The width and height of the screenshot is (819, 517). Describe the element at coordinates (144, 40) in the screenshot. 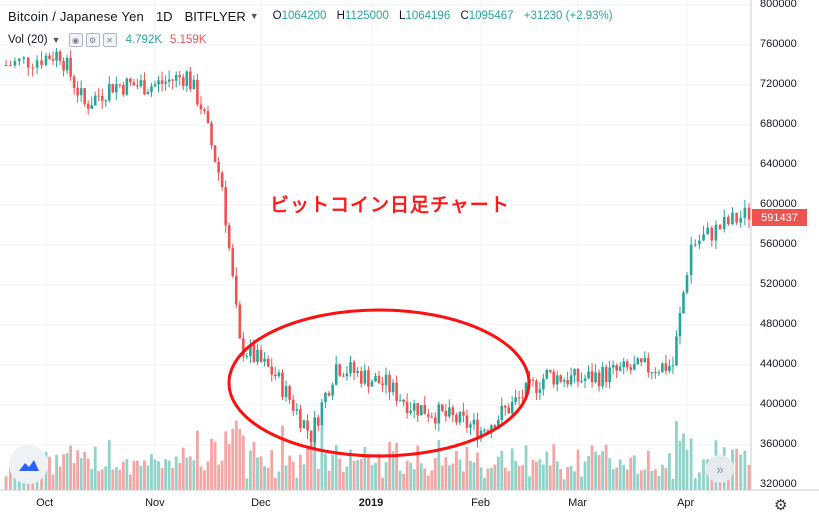

I see `volume-value-1: 4.792K` at that location.